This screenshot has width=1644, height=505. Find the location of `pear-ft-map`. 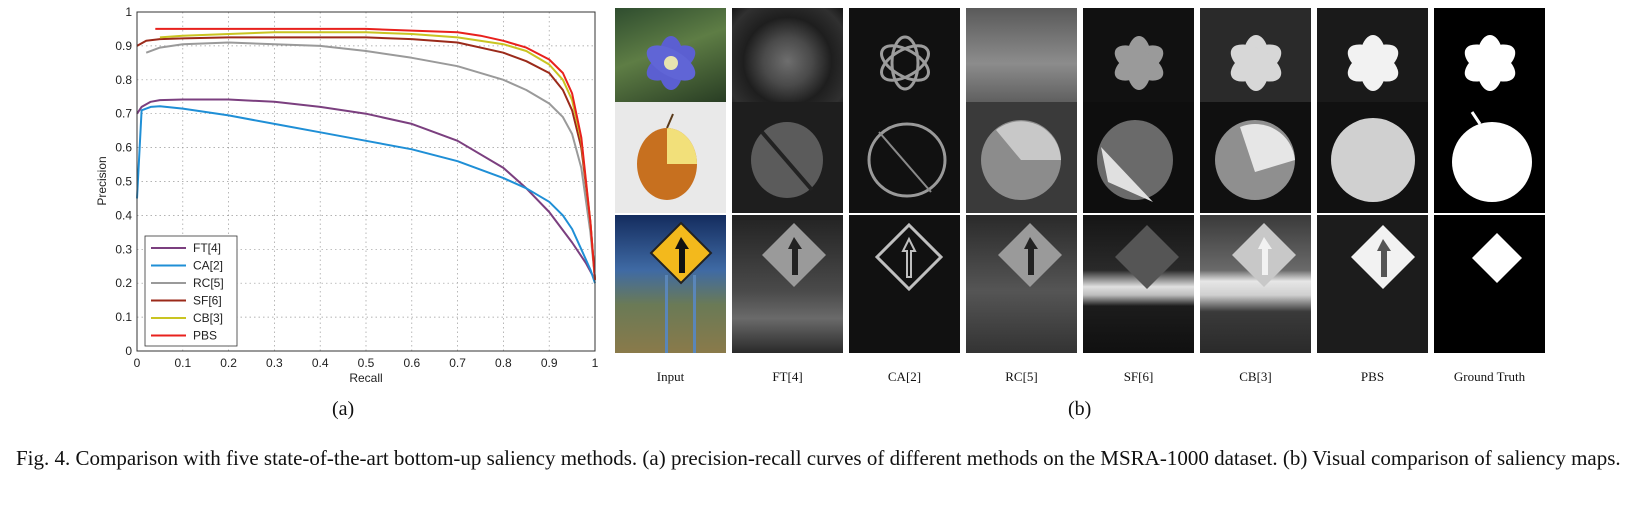

pear-ft-map is located at coordinates (787, 157).